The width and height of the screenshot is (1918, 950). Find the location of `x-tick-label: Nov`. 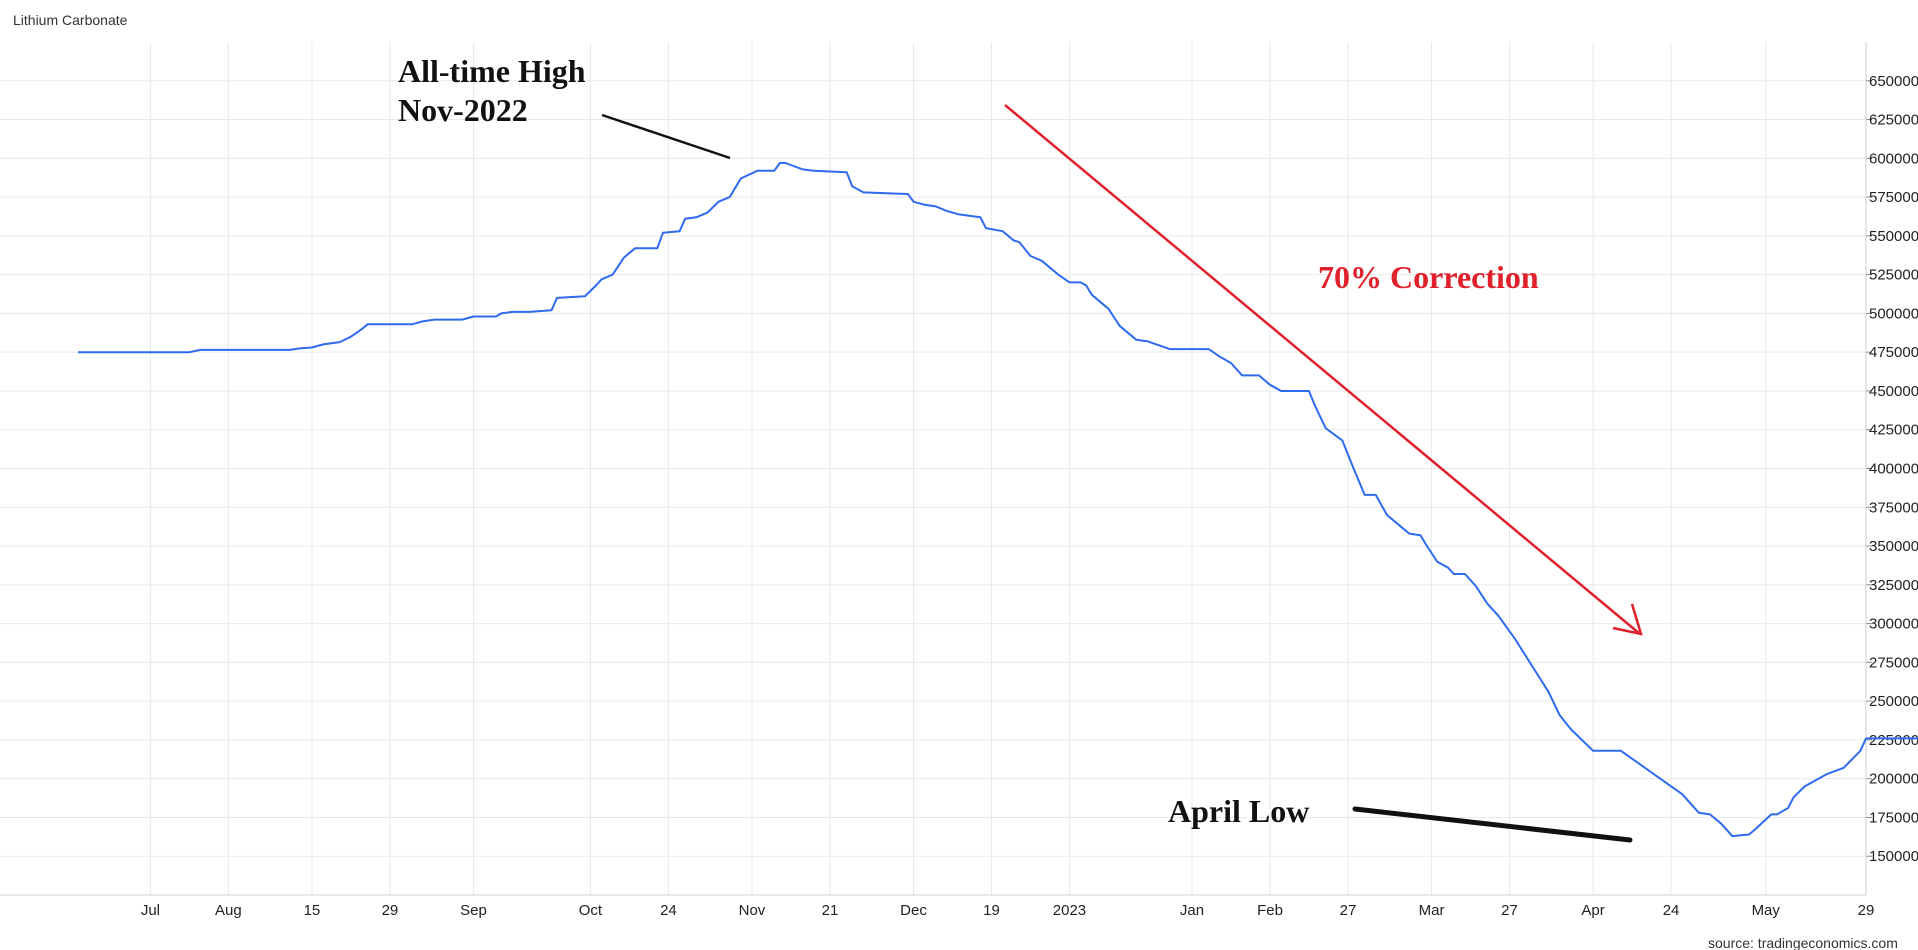

x-tick-label: Nov is located at coordinates (752, 910).